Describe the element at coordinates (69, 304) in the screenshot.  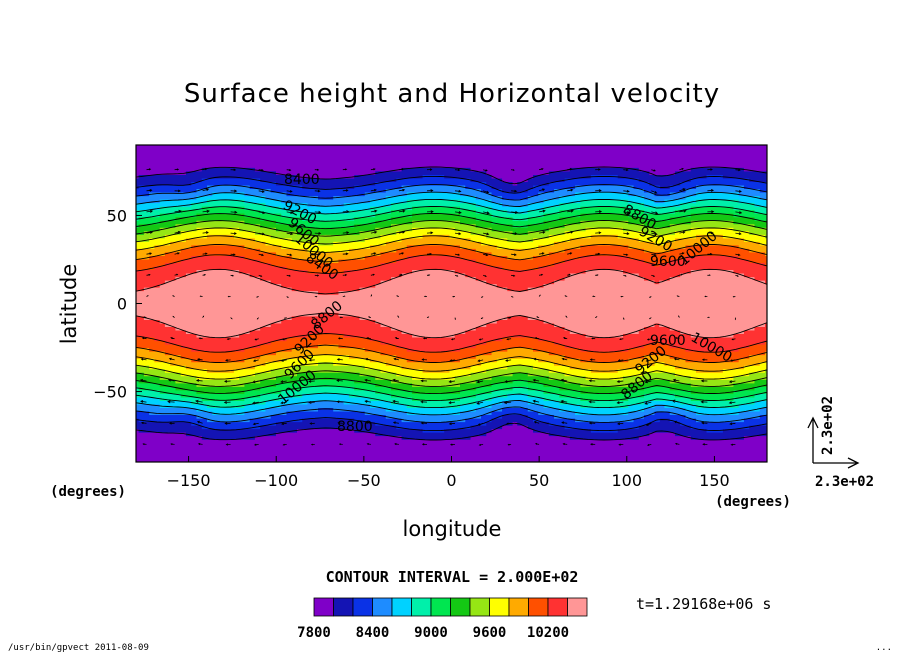
I see `y-axis-label: latitude` at that location.